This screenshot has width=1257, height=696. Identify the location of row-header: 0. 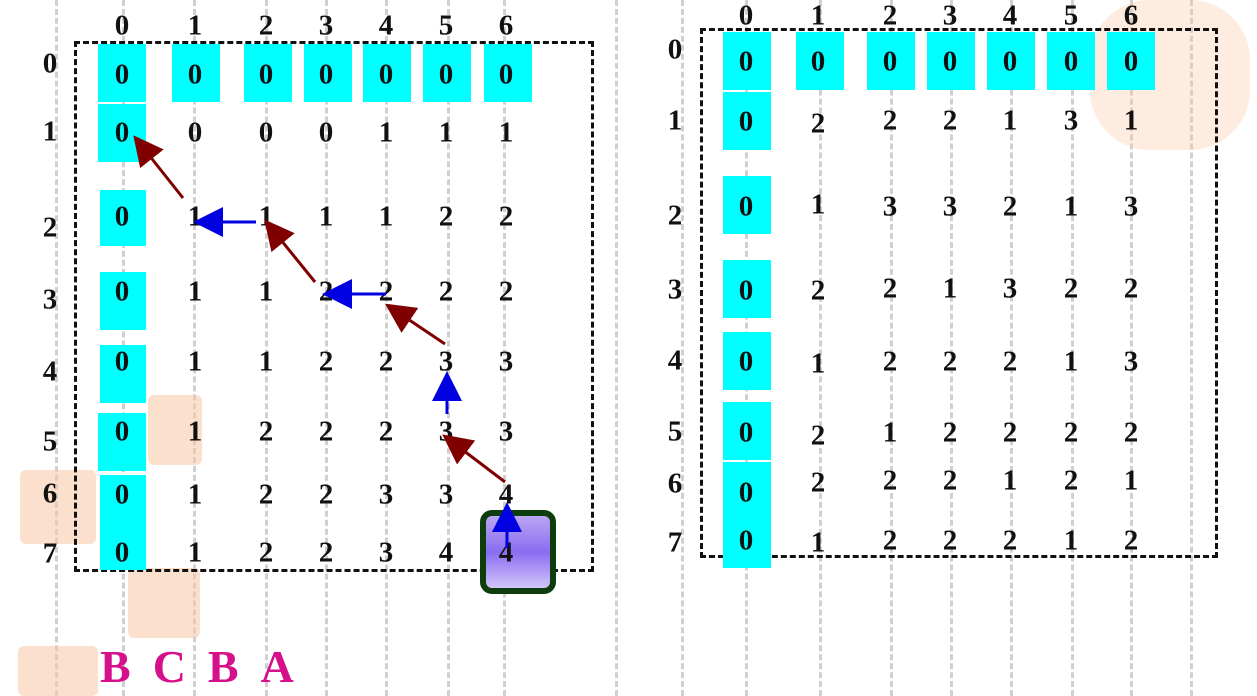
(675, 49).